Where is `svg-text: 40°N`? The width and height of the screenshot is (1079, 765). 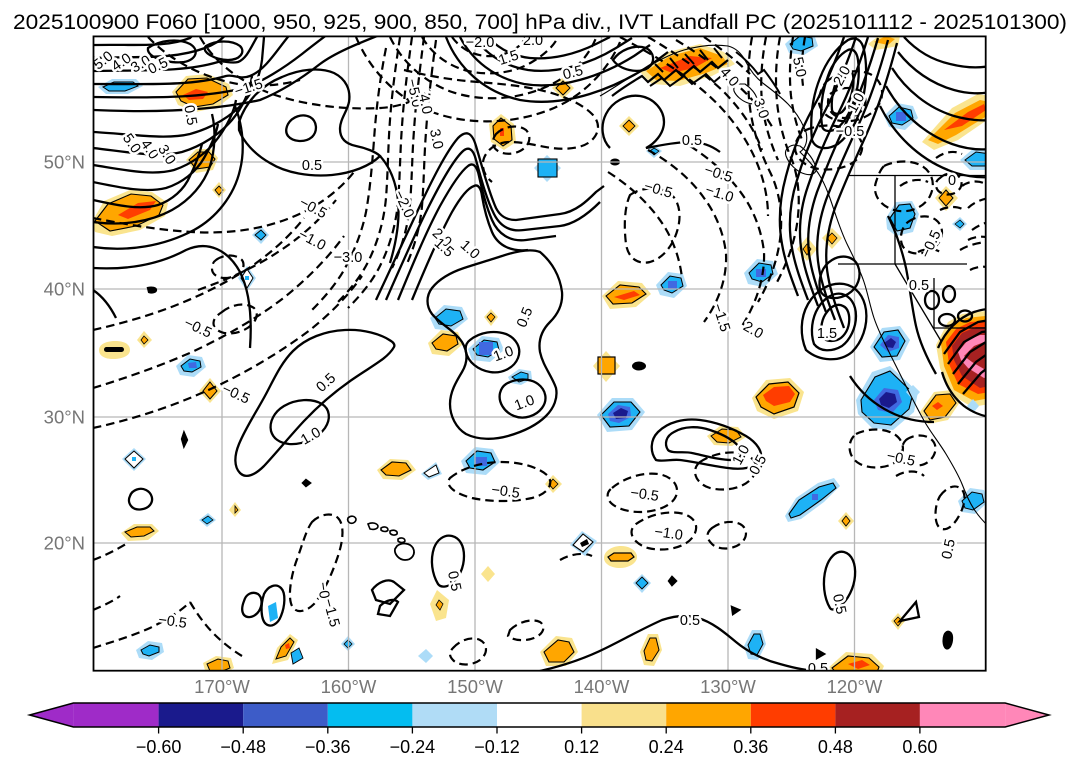 svg-text: 40°N is located at coordinates (64, 289).